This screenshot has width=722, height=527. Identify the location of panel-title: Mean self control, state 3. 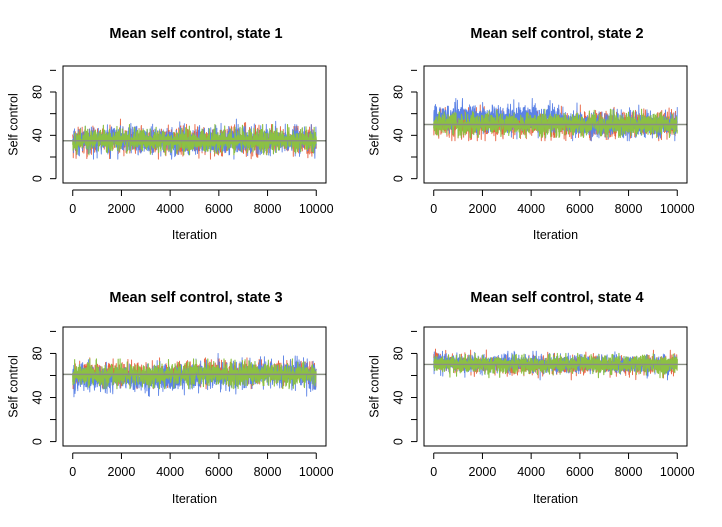
(195, 298).